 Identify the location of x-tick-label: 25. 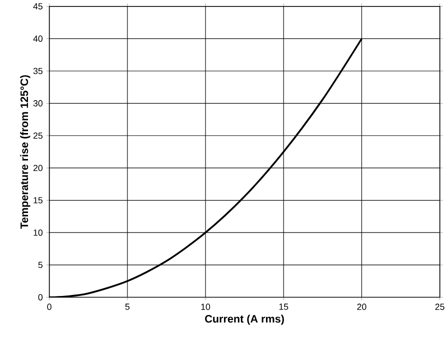
(439, 307).